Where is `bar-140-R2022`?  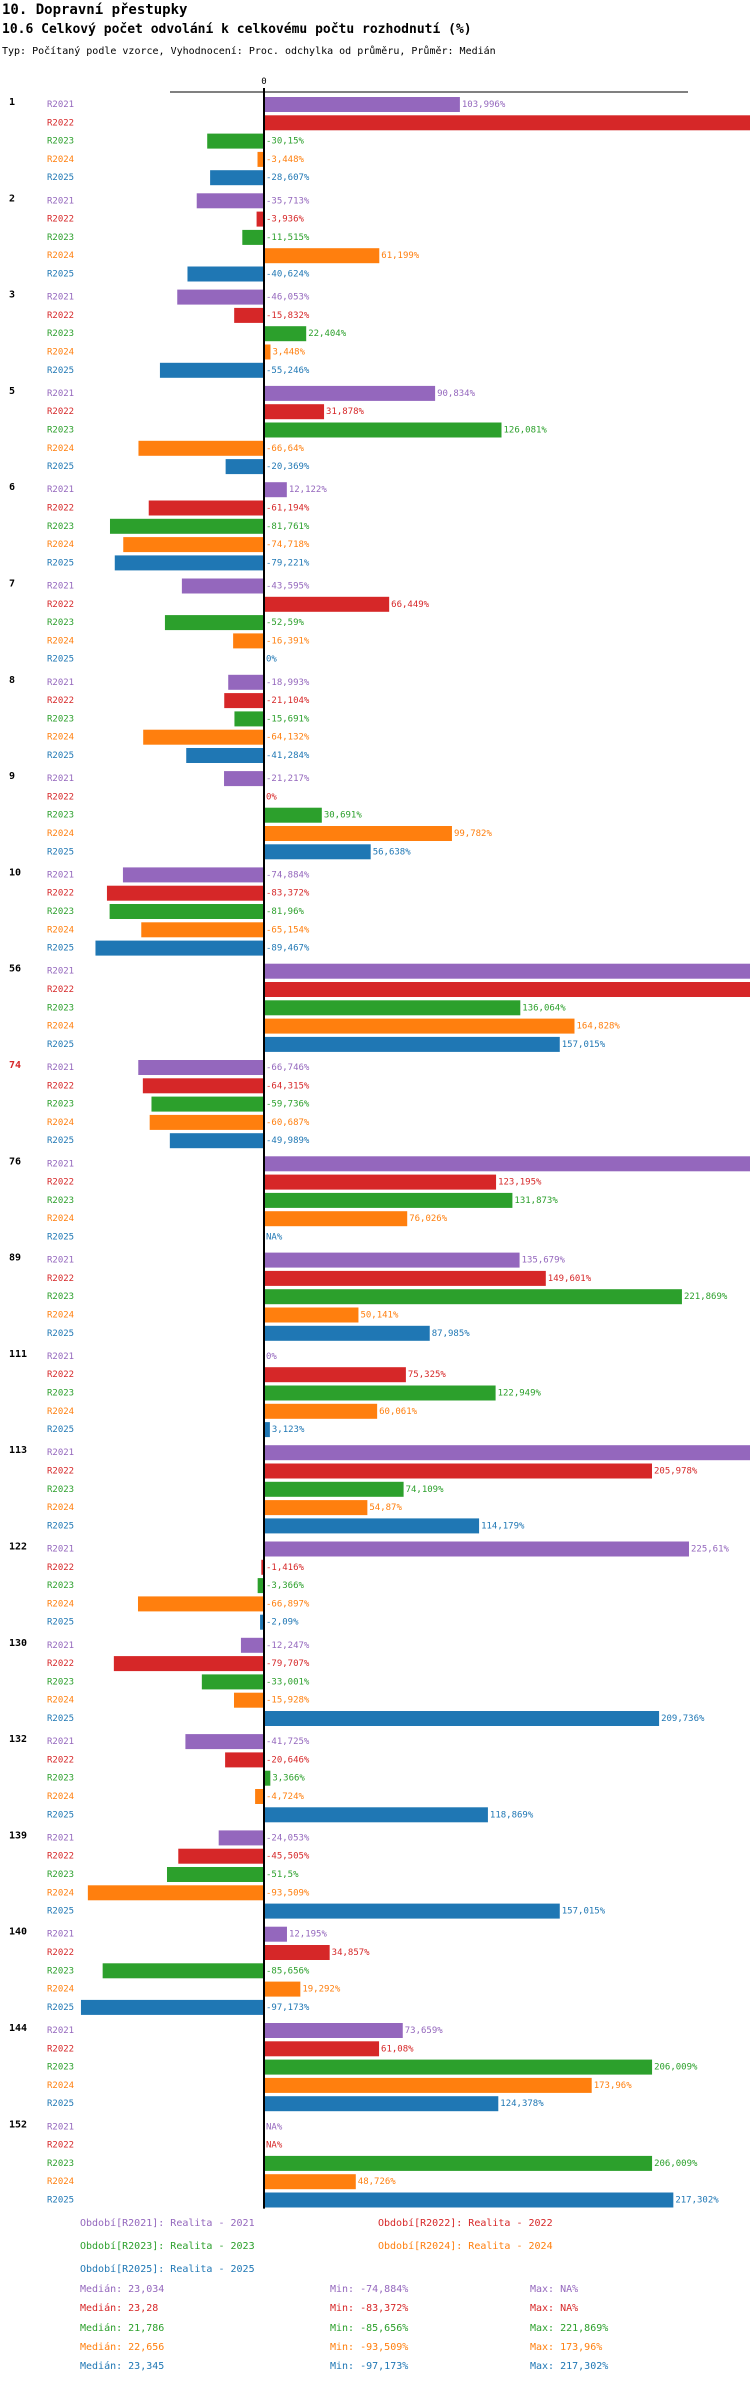
bar-140-R2022 is located at coordinates (297, 1952).